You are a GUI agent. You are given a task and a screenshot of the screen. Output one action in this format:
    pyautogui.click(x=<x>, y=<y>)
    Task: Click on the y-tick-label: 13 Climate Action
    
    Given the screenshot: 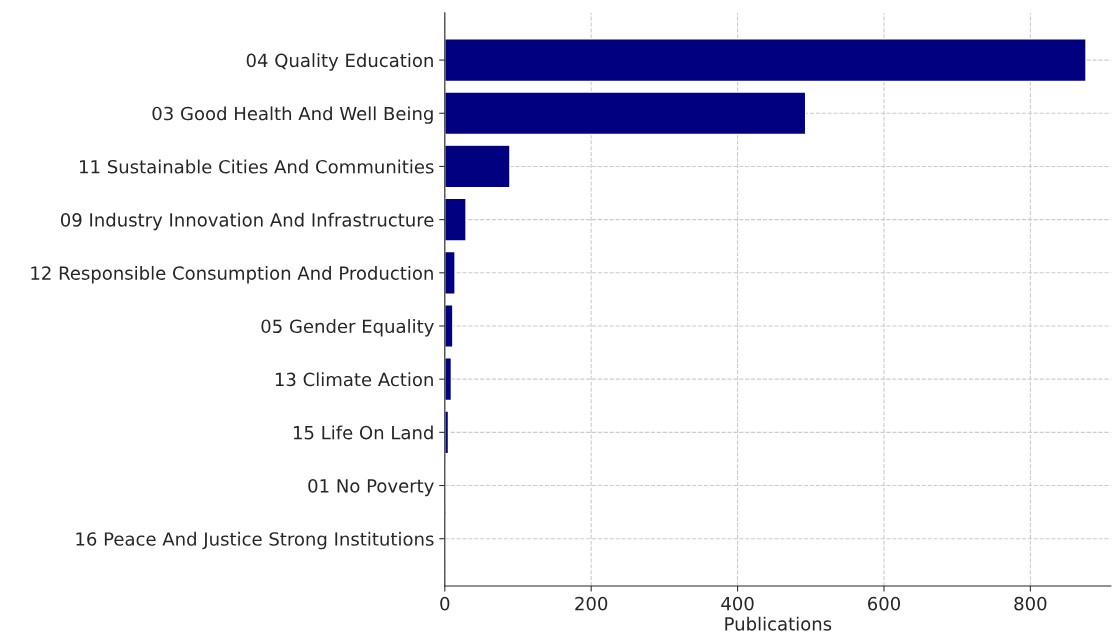 What is the action you would take?
    pyautogui.click(x=354, y=379)
    